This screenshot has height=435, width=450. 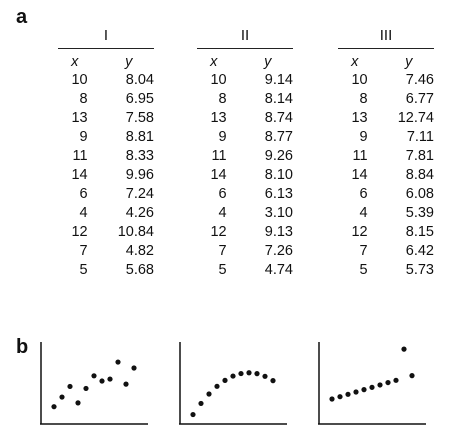 I want to click on table-row: 12 8.15, so click(x=386, y=232).